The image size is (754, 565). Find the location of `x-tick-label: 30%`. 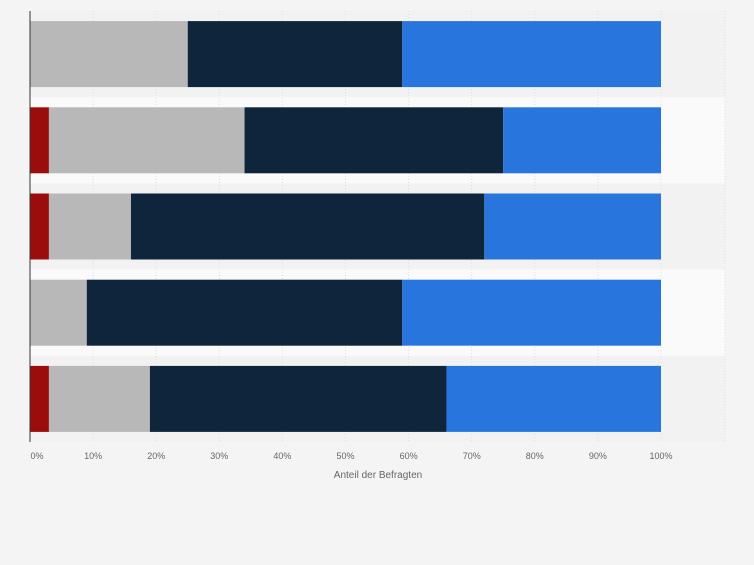

x-tick-label: 30% is located at coordinates (219, 456).